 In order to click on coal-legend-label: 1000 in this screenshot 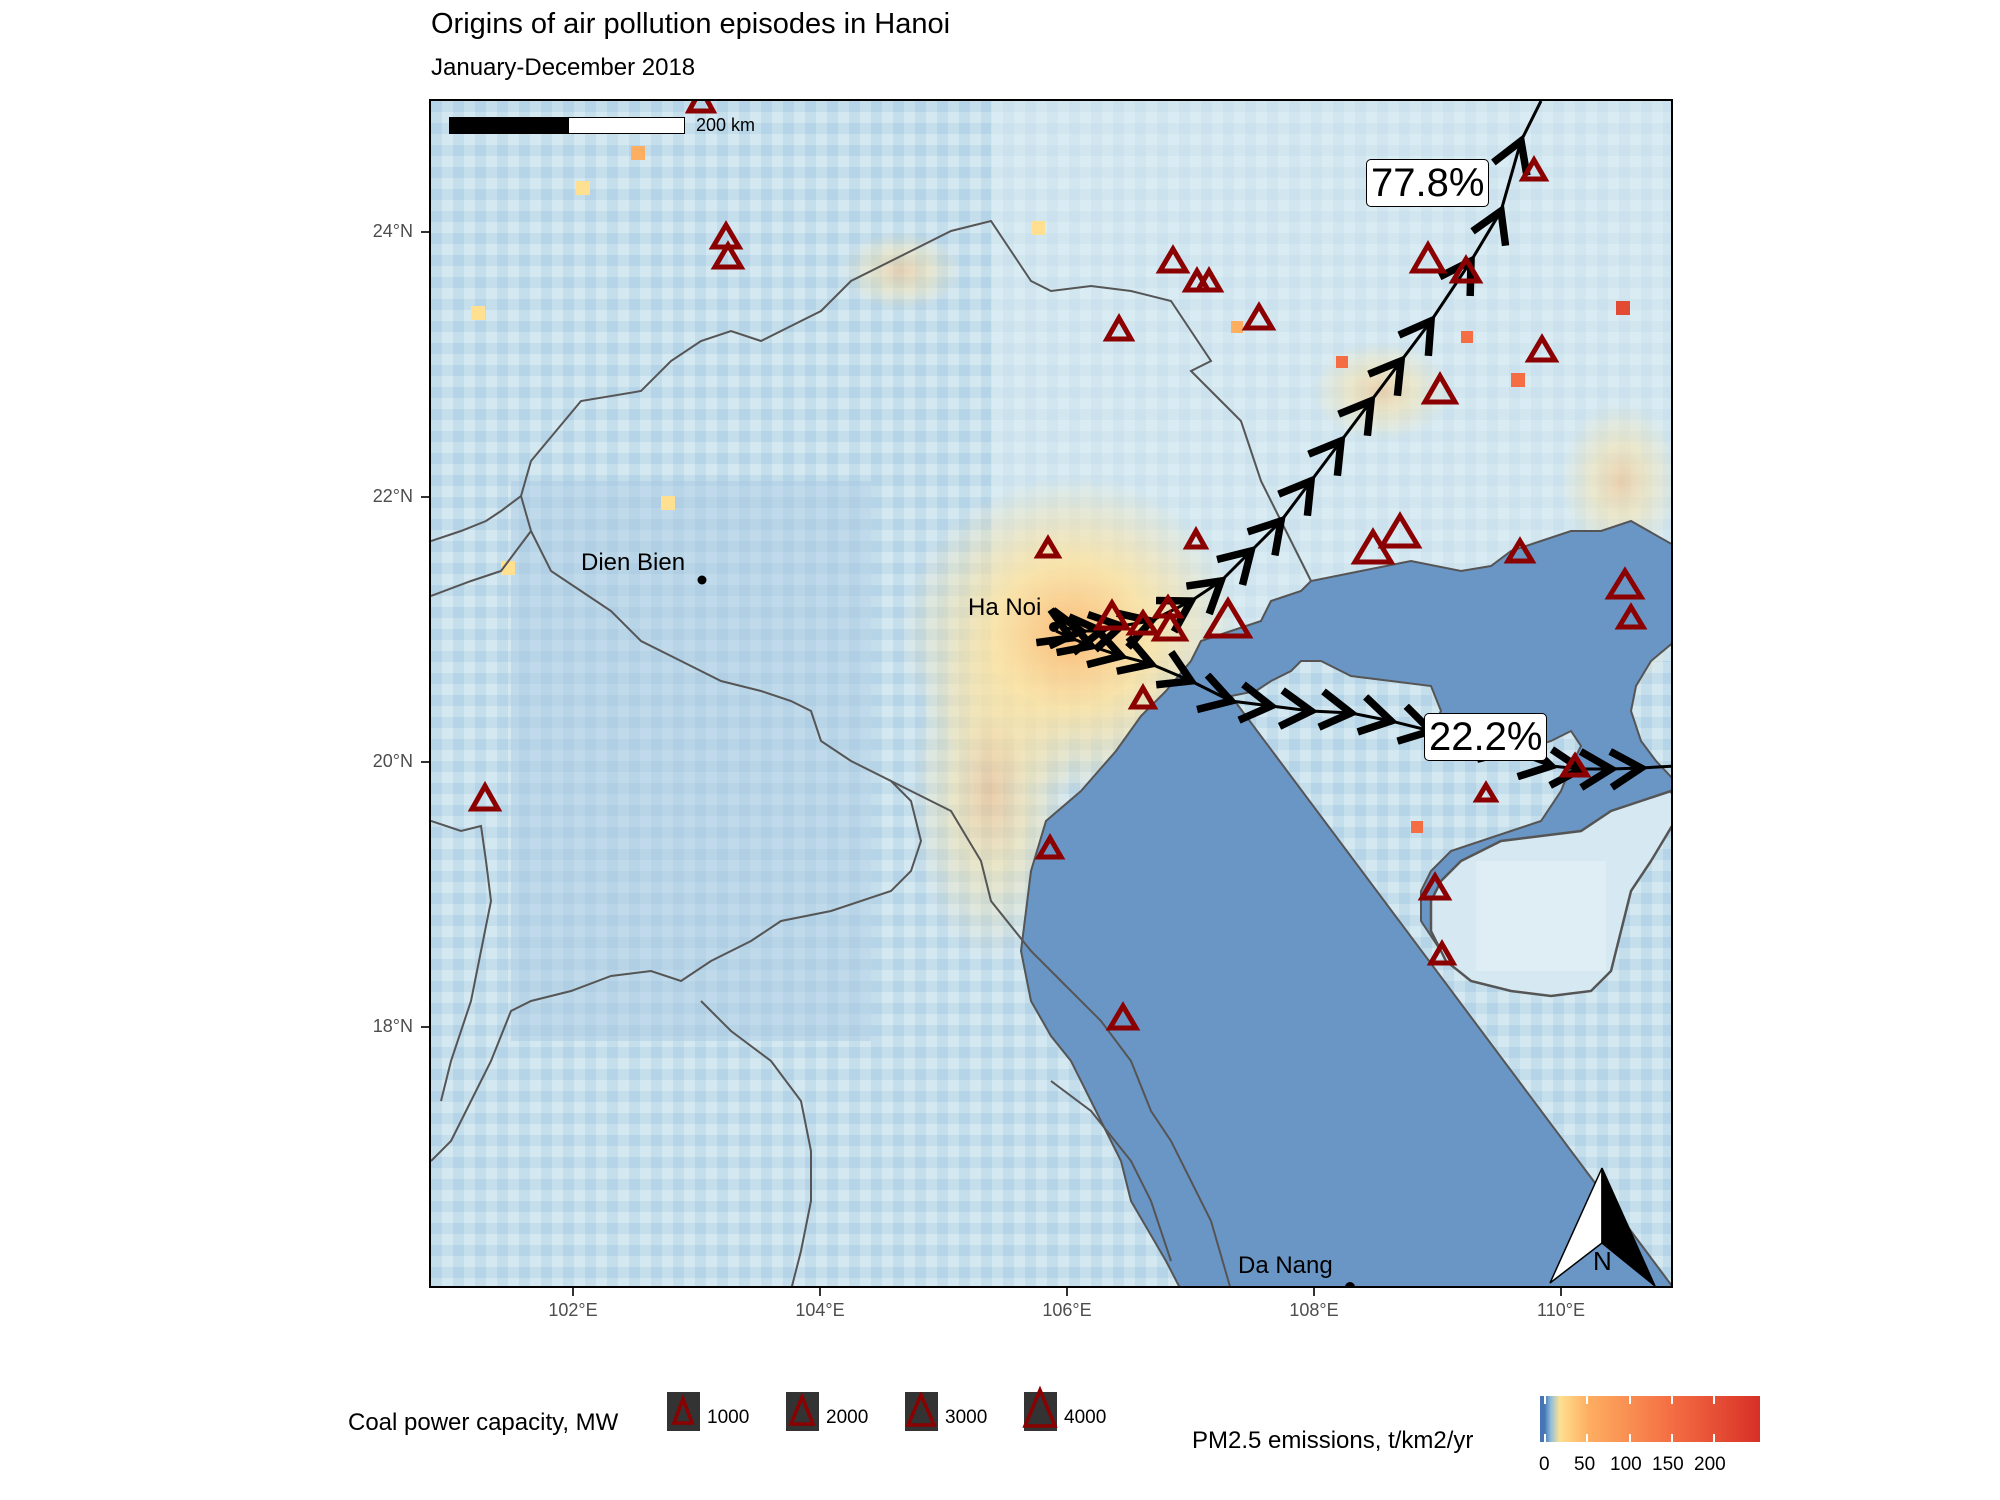, I will do `click(728, 1417)`.